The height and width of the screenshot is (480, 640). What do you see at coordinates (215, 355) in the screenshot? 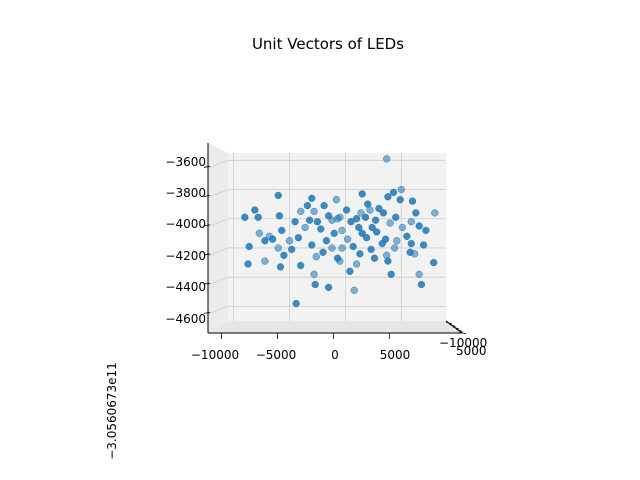
I see `x-tick-label: −10000` at bounding box center [215, 355].